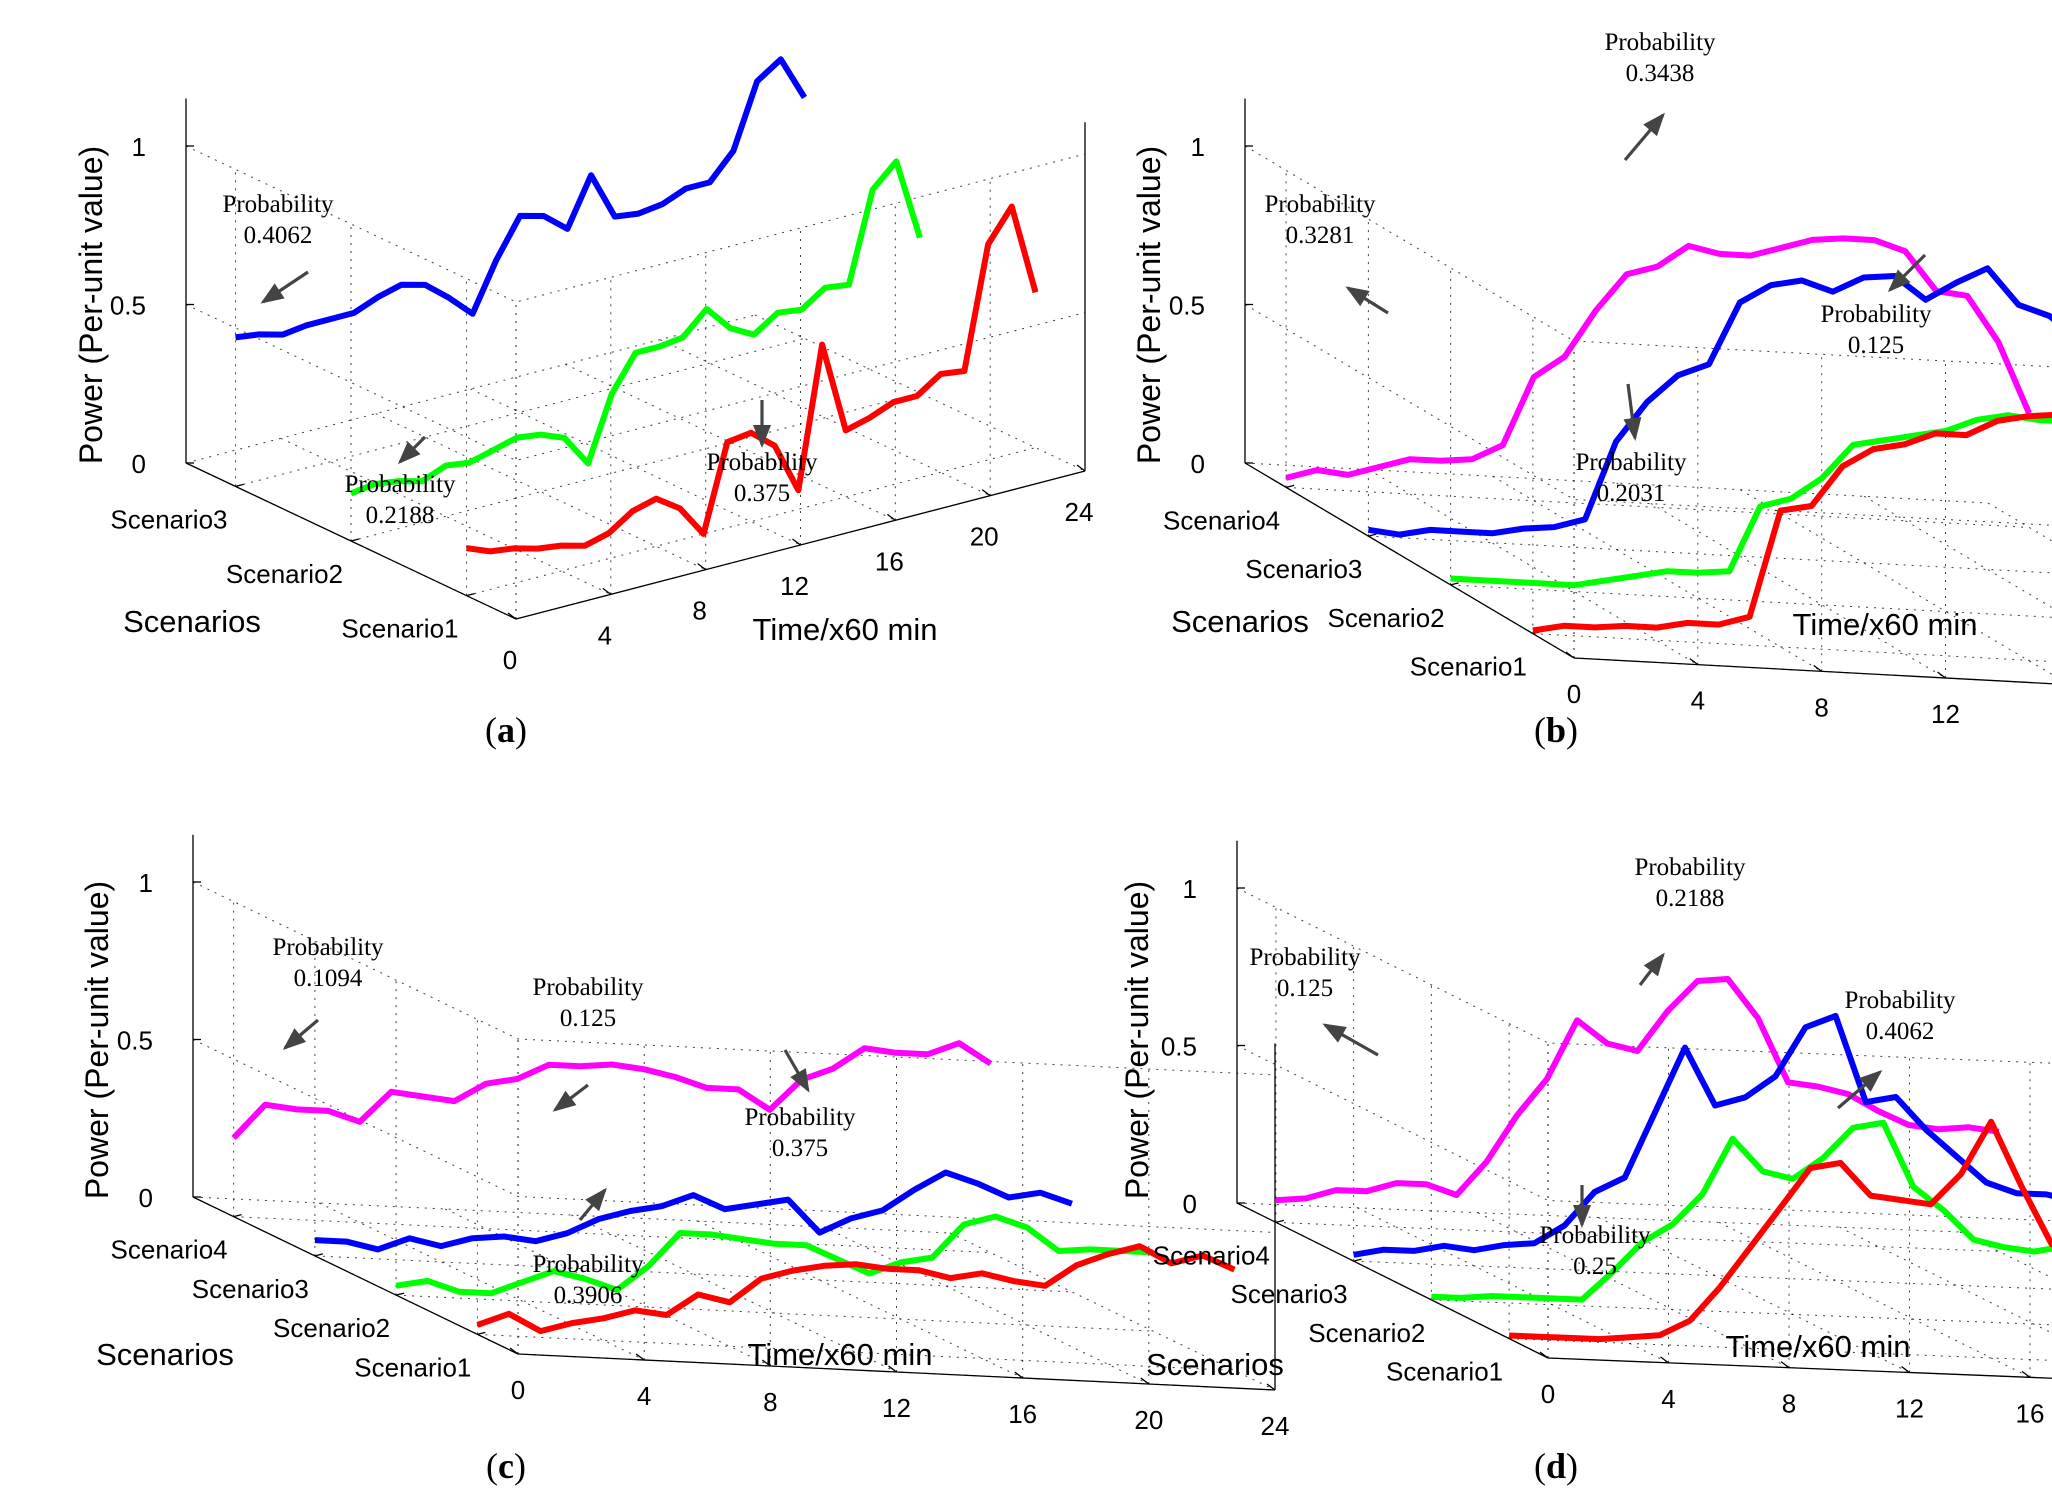  What do you see at coordinates (1275, 1426) in the screenshot?
I see `time-tick-label: 24` at bounding box center [1275, 1426].